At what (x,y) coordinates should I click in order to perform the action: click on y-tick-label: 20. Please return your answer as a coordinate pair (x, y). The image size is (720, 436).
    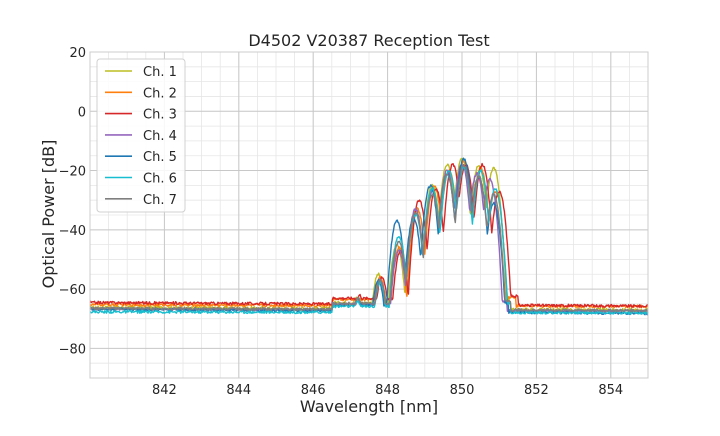
    Looking at the image, I should click on (77, 53).